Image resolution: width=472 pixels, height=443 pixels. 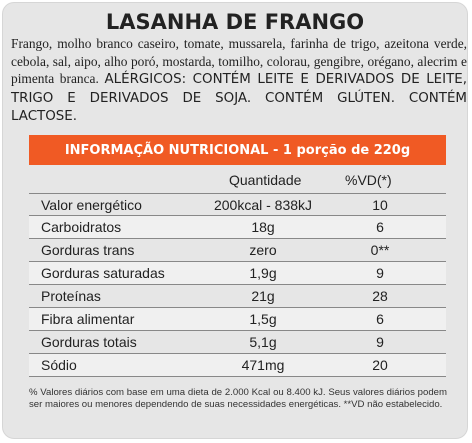 I want to click on table-row: Gorduras totais 5,1g 9, so click(x=237, y=342).